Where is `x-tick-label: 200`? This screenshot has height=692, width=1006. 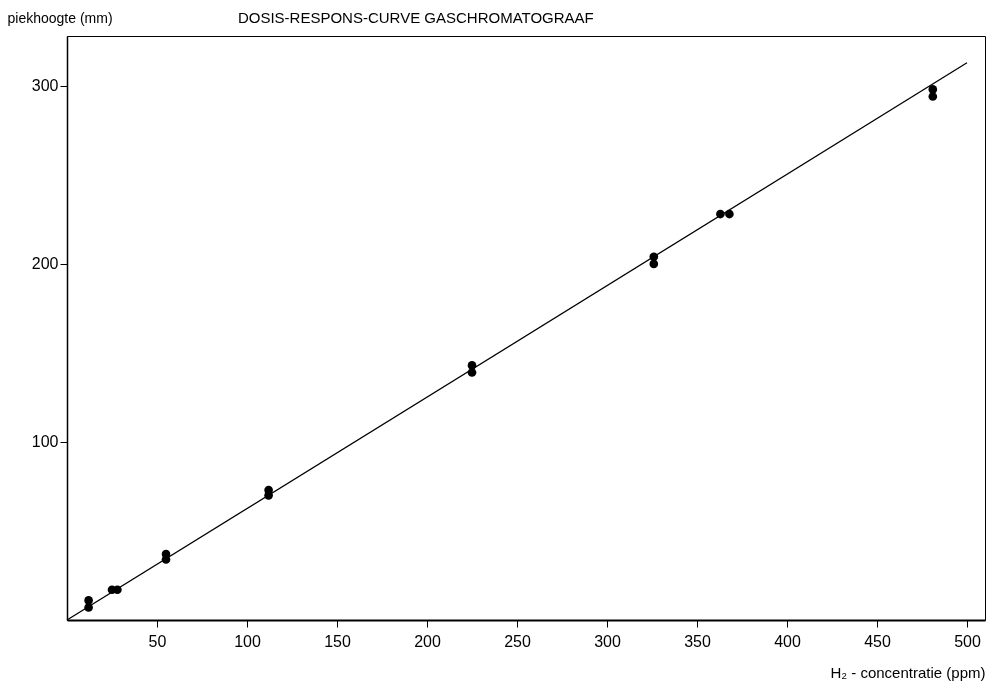
x-tick-label: 200 is located at coordinates (427, 641).